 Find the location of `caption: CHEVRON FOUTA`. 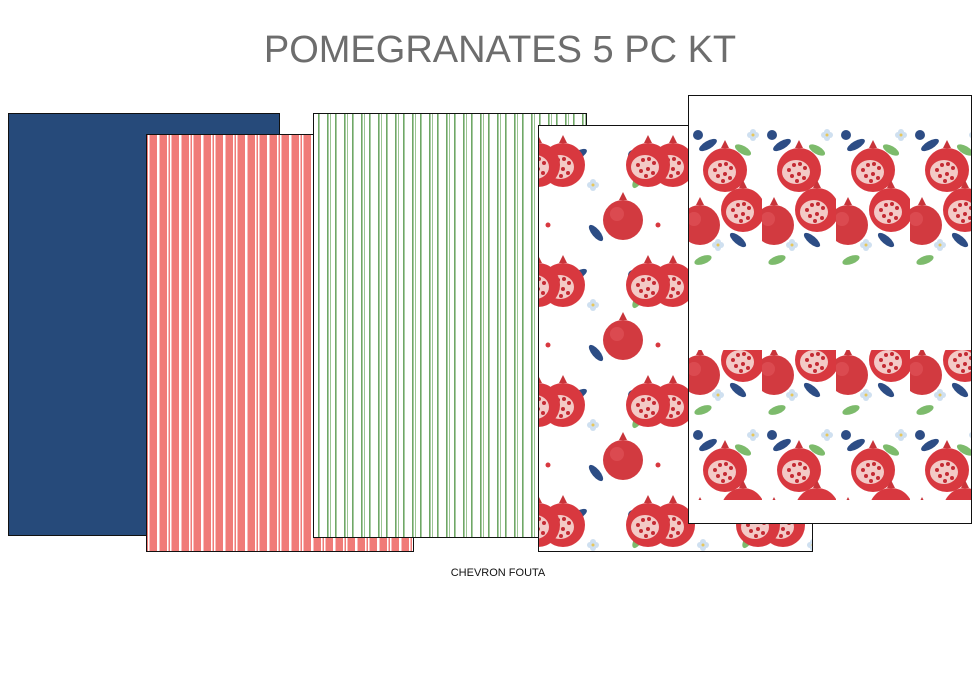

caption: CHEVRON FOUTA is located at coordinates (498, 573).